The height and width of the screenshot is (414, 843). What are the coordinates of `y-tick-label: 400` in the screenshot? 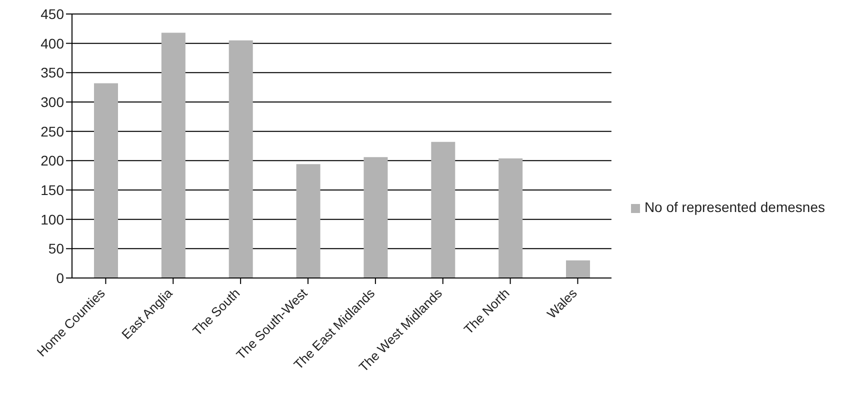 It's located at (52, 43).